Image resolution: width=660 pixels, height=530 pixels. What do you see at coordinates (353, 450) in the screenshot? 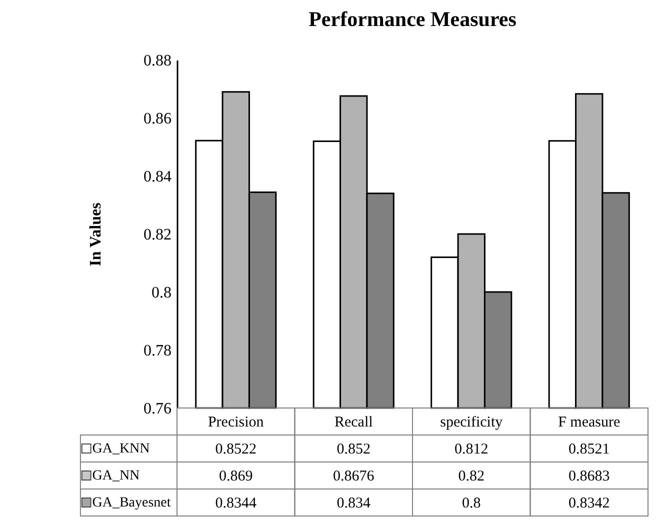
I see `data-label: 0.852` at bounding box center [353, 450].